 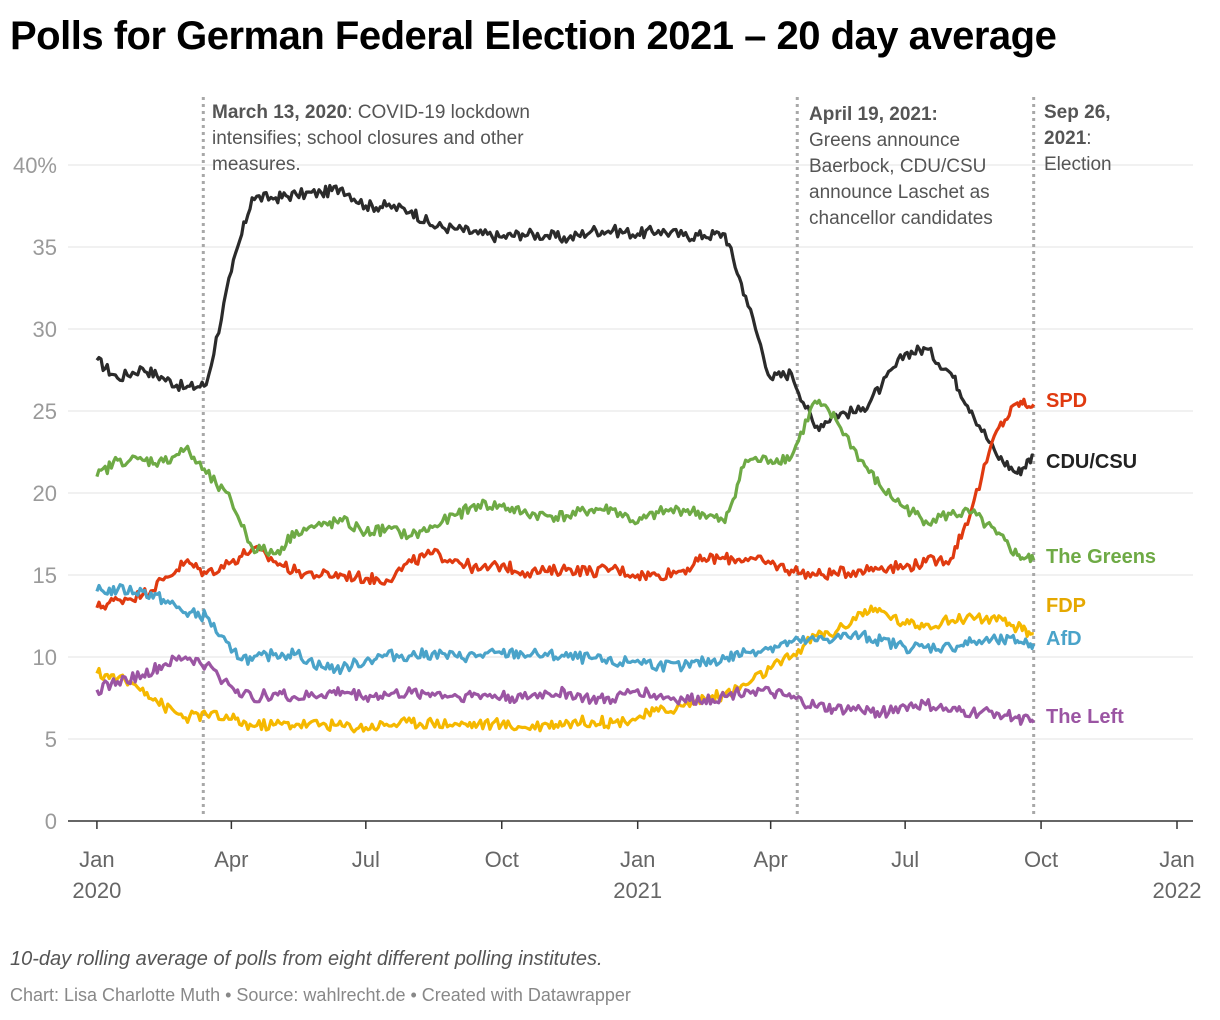 I want to click on series-line-afd, so click(x=565, y=629).